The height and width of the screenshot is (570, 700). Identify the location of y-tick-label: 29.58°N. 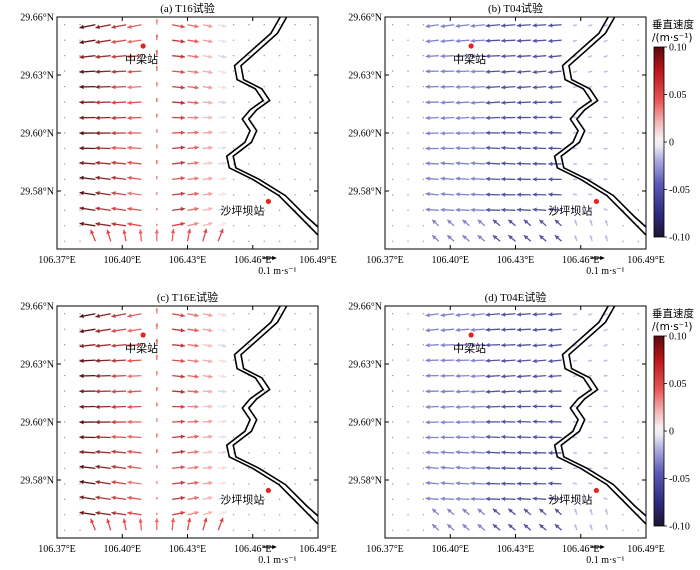
(365, 192).